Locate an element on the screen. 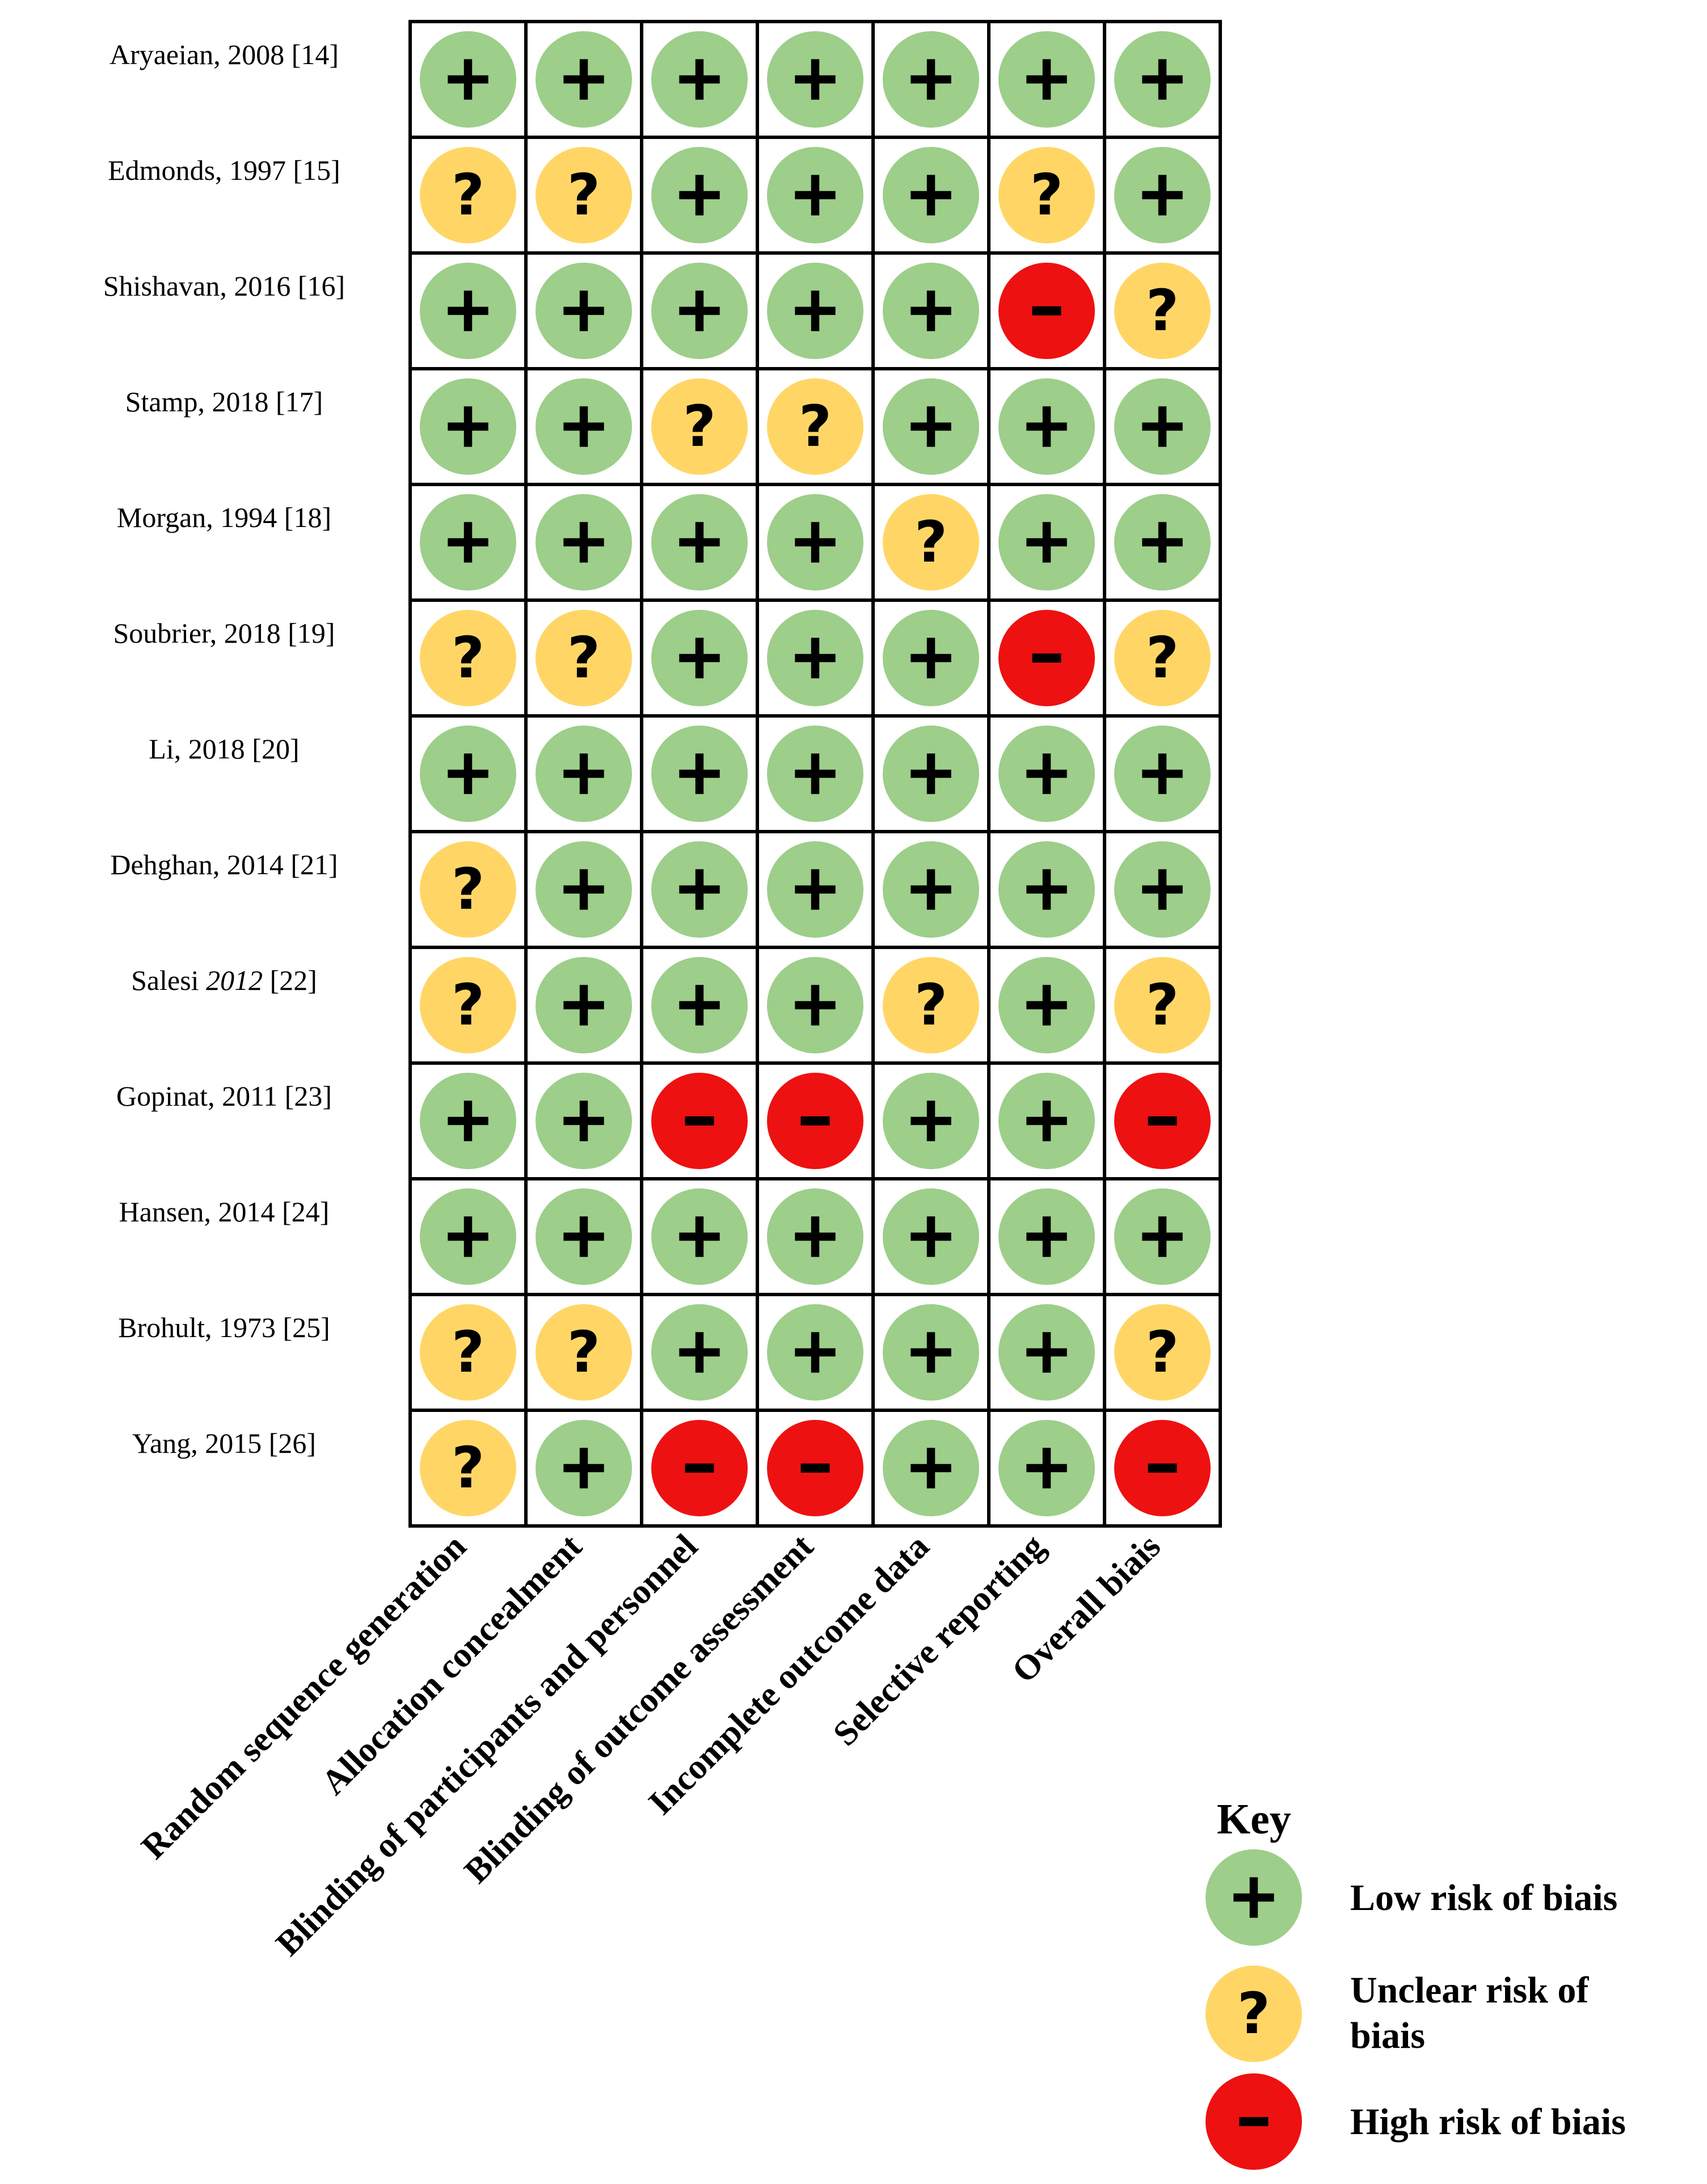  study-label-dehghan-2014-21: Dehghan, 2014 [21] is located at coordinates (224, 864).